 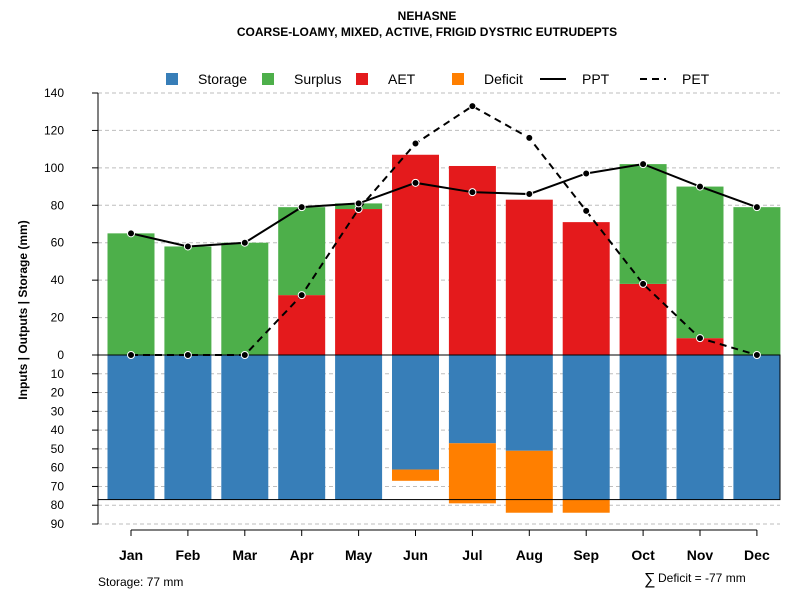 What do you see at coordinates (131, 555) in the screenshot?
I see `x-tick-label: Jan` at bounding box center [131, 555].